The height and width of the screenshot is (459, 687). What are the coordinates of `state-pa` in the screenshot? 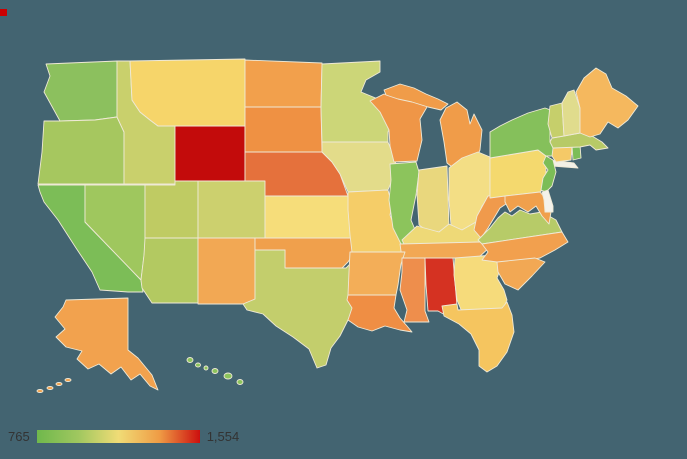 It's located at (518, 174).